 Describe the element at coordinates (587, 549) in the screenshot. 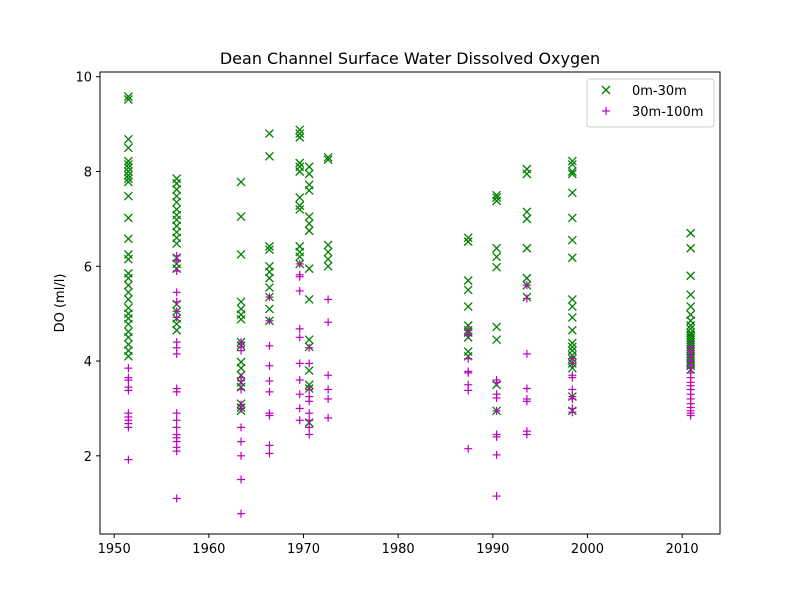

I see `x-tick-label: 2000` at that location.